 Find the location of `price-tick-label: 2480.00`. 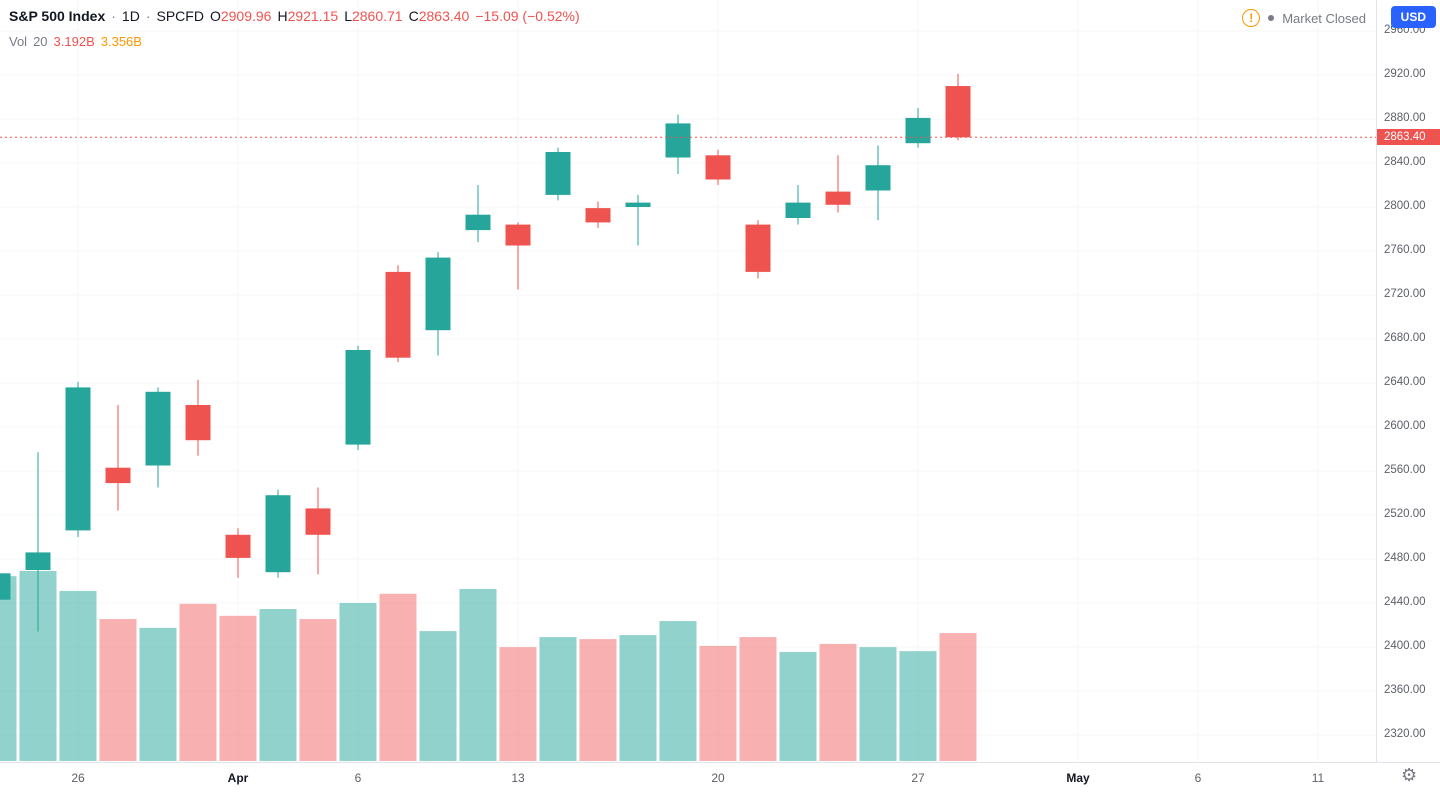

price-tick-label: 2480.00 is located at coordinates (1405, 558).